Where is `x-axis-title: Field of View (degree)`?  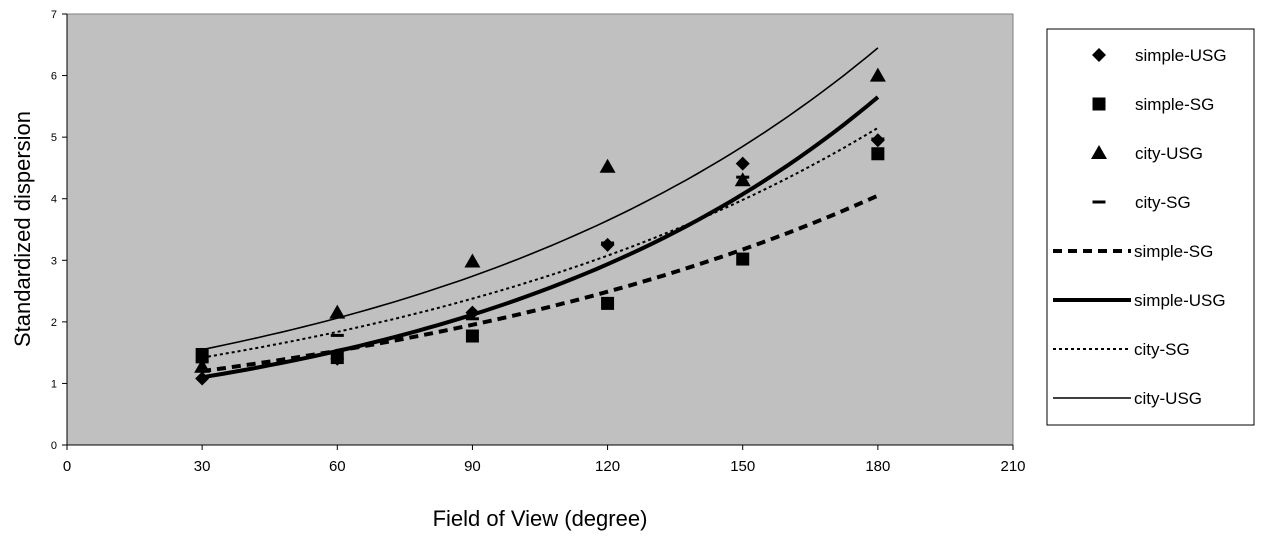 x-axis-title: Field of View (degree) is located at coordinates (540, 518).